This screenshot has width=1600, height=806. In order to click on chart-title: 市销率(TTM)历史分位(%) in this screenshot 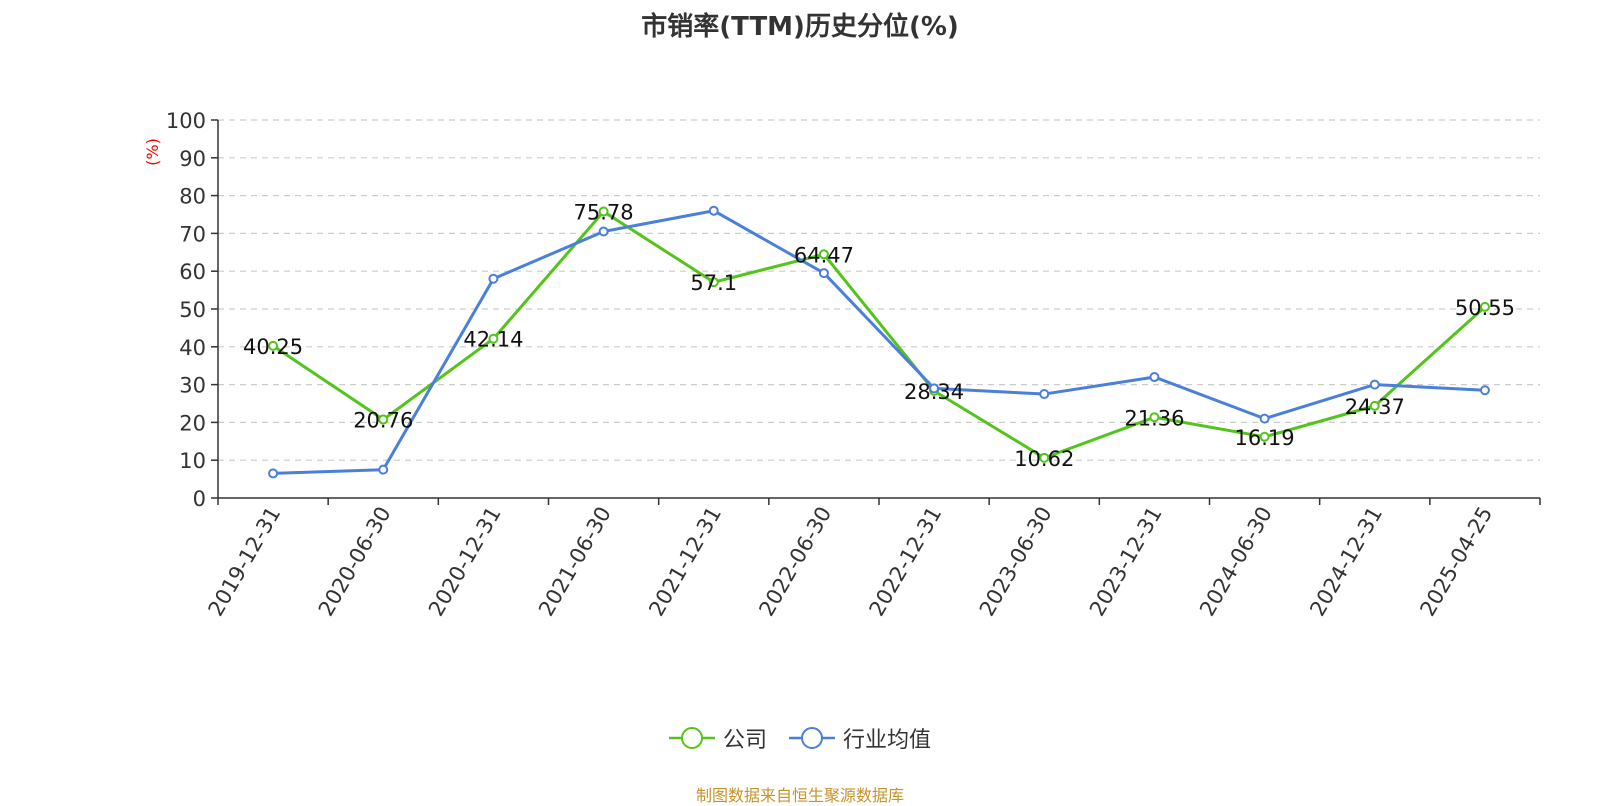, I will do `click(800, 27)`.